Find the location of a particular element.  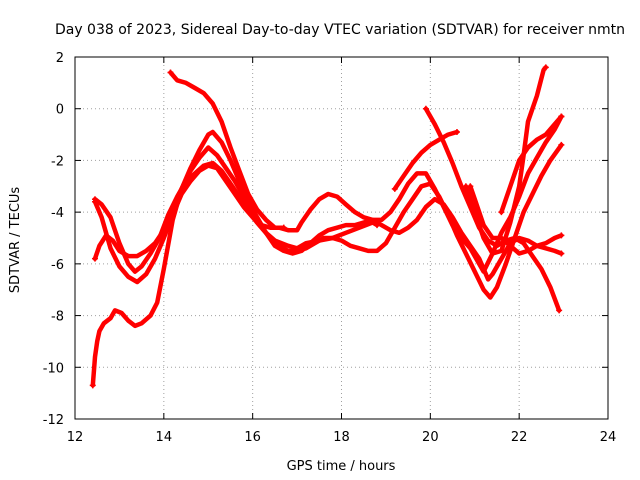

y-tick-label: -12 is located at coordinates (53, 420).